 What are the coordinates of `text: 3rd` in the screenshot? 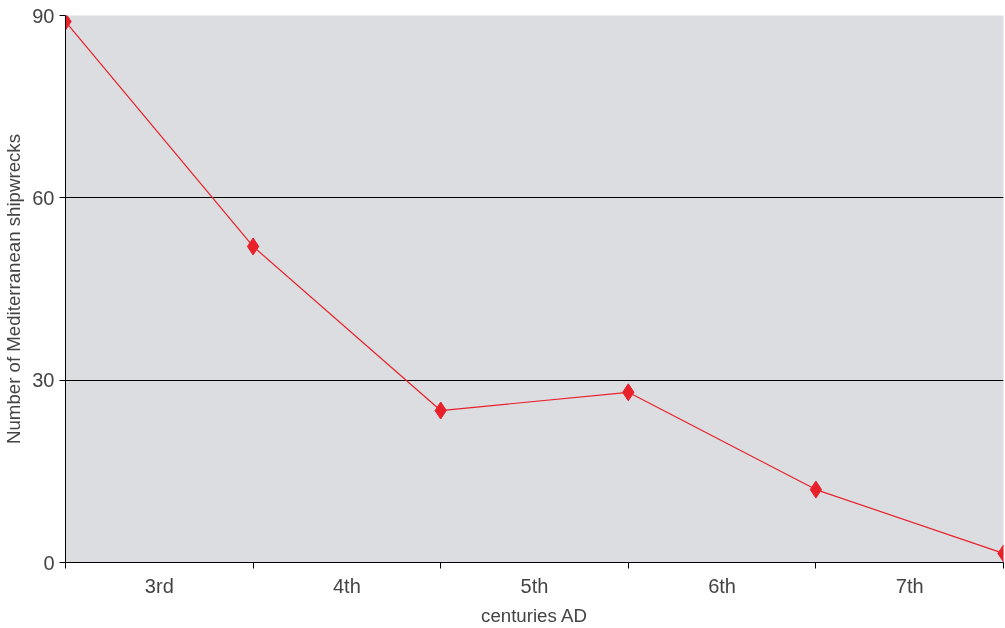 It's located at (159, 585).